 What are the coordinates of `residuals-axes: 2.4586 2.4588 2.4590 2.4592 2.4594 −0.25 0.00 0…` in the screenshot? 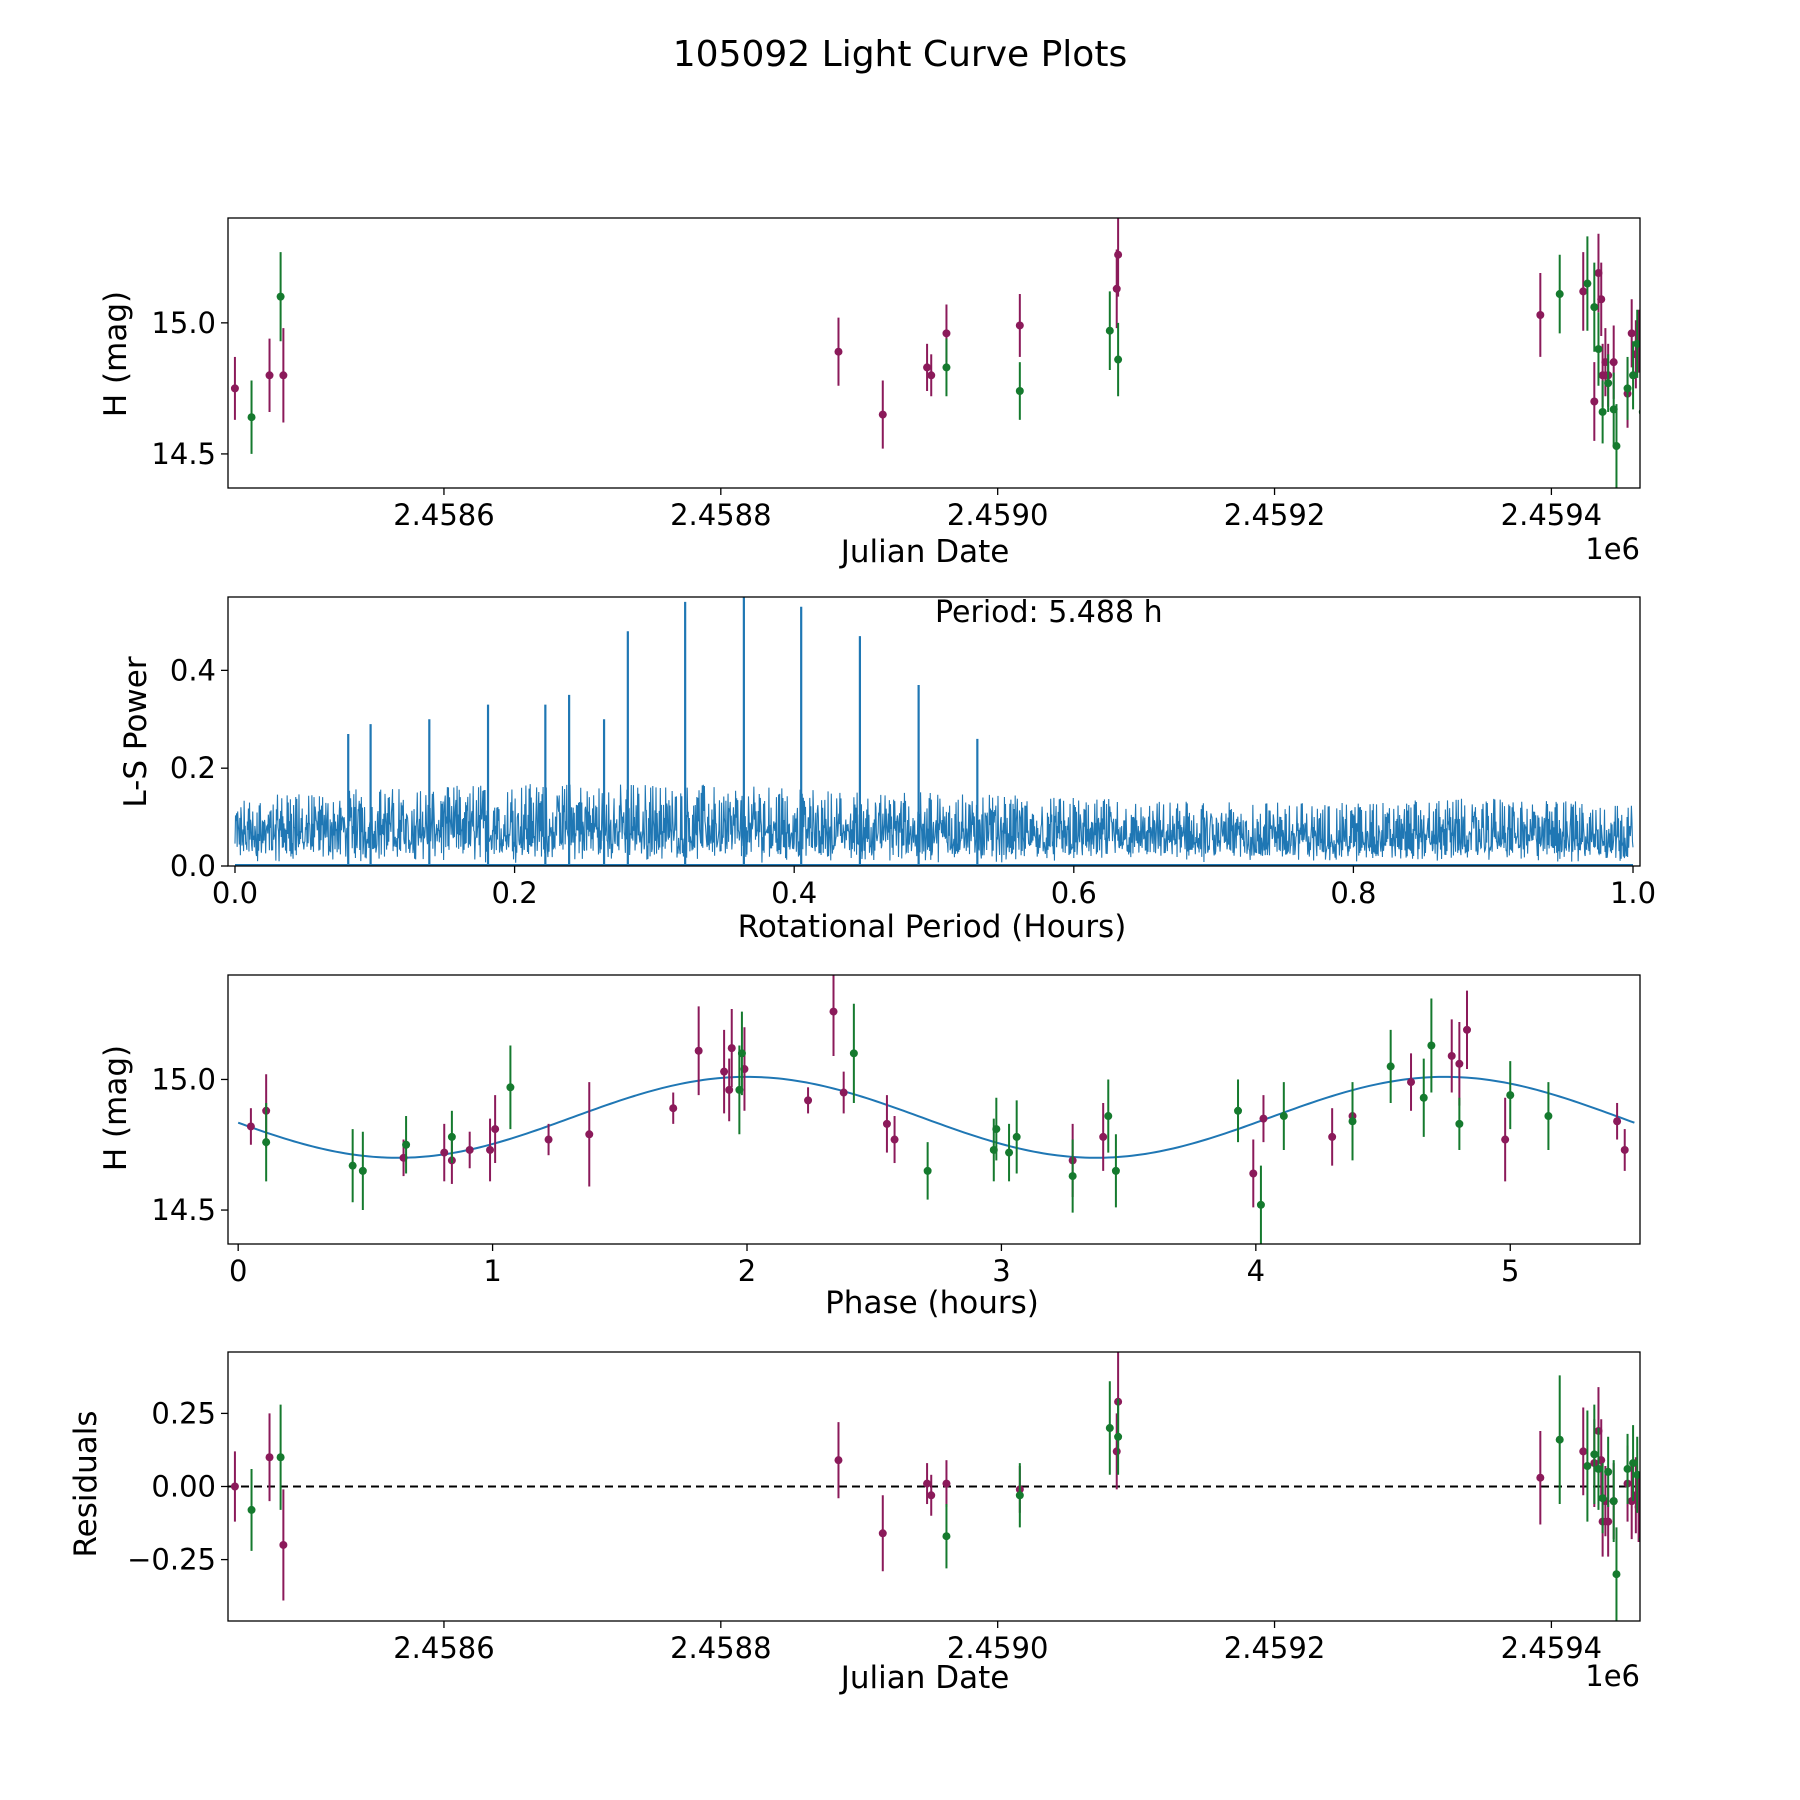 It's located at (864, 1530).